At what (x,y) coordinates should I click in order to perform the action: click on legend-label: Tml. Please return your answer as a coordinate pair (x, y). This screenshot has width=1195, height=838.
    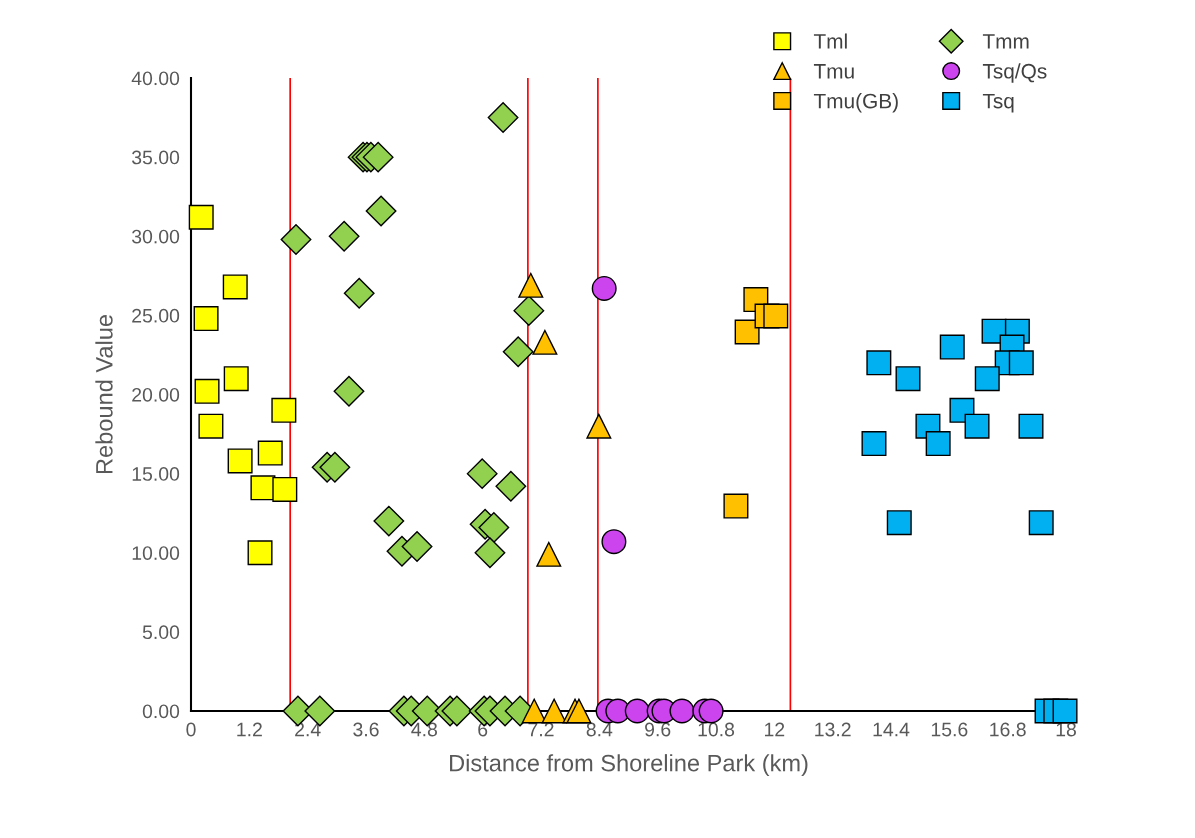
    Looking at the image, I should click on (830, 41).